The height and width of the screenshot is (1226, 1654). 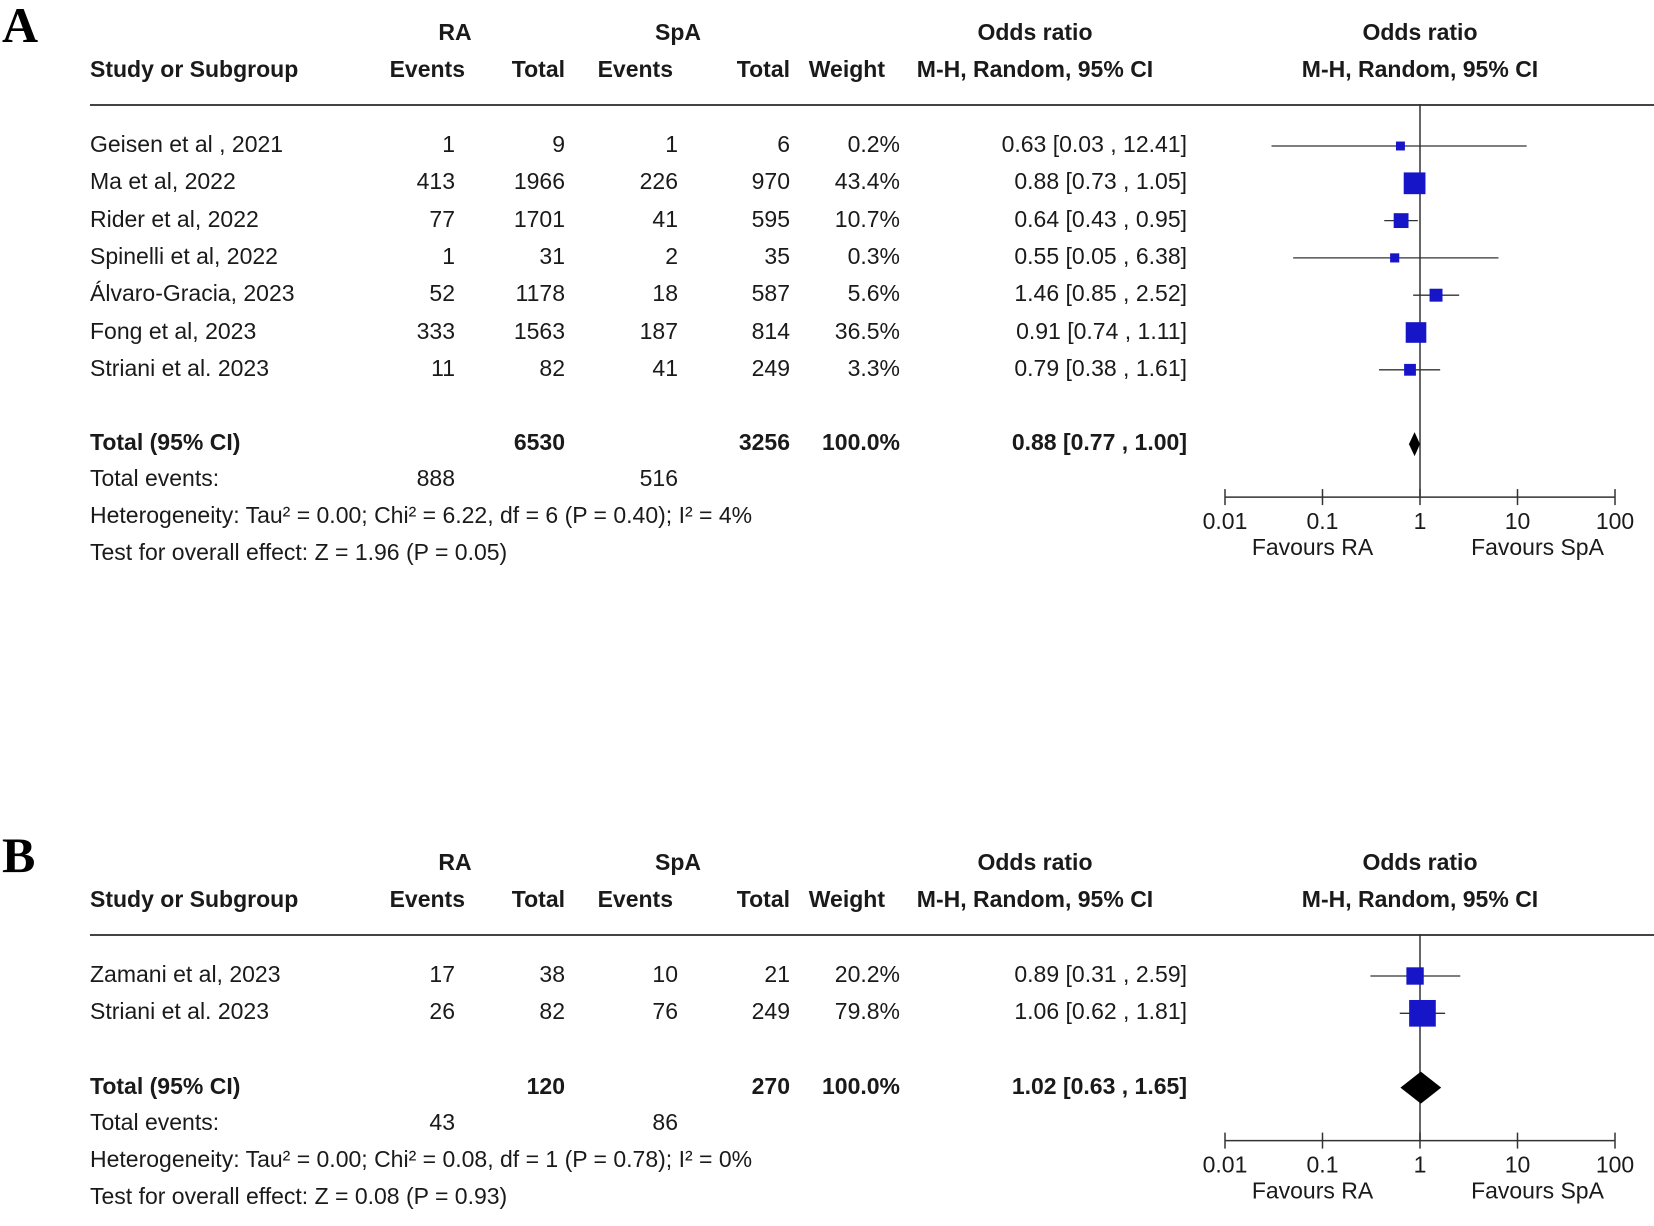 What do you see at coordinates (552, 974) in the screenshot?
I see `group1-total: 38` at bounding box center [552, 974].